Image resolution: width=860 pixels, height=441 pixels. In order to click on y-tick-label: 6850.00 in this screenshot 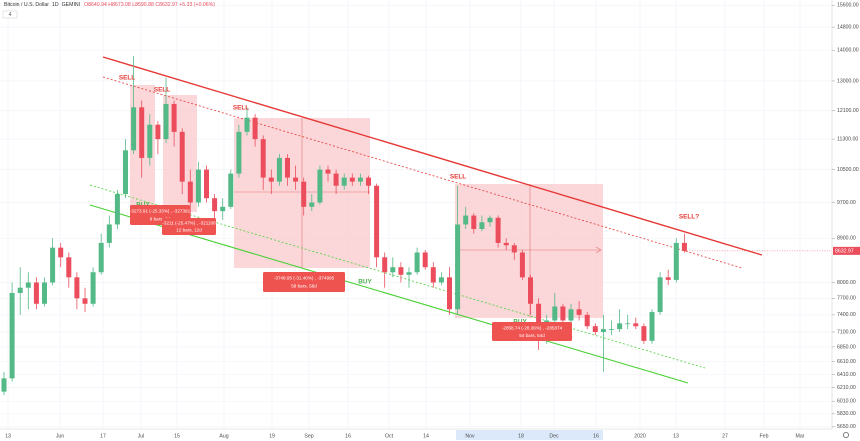, I will do `click(846, 347)`.